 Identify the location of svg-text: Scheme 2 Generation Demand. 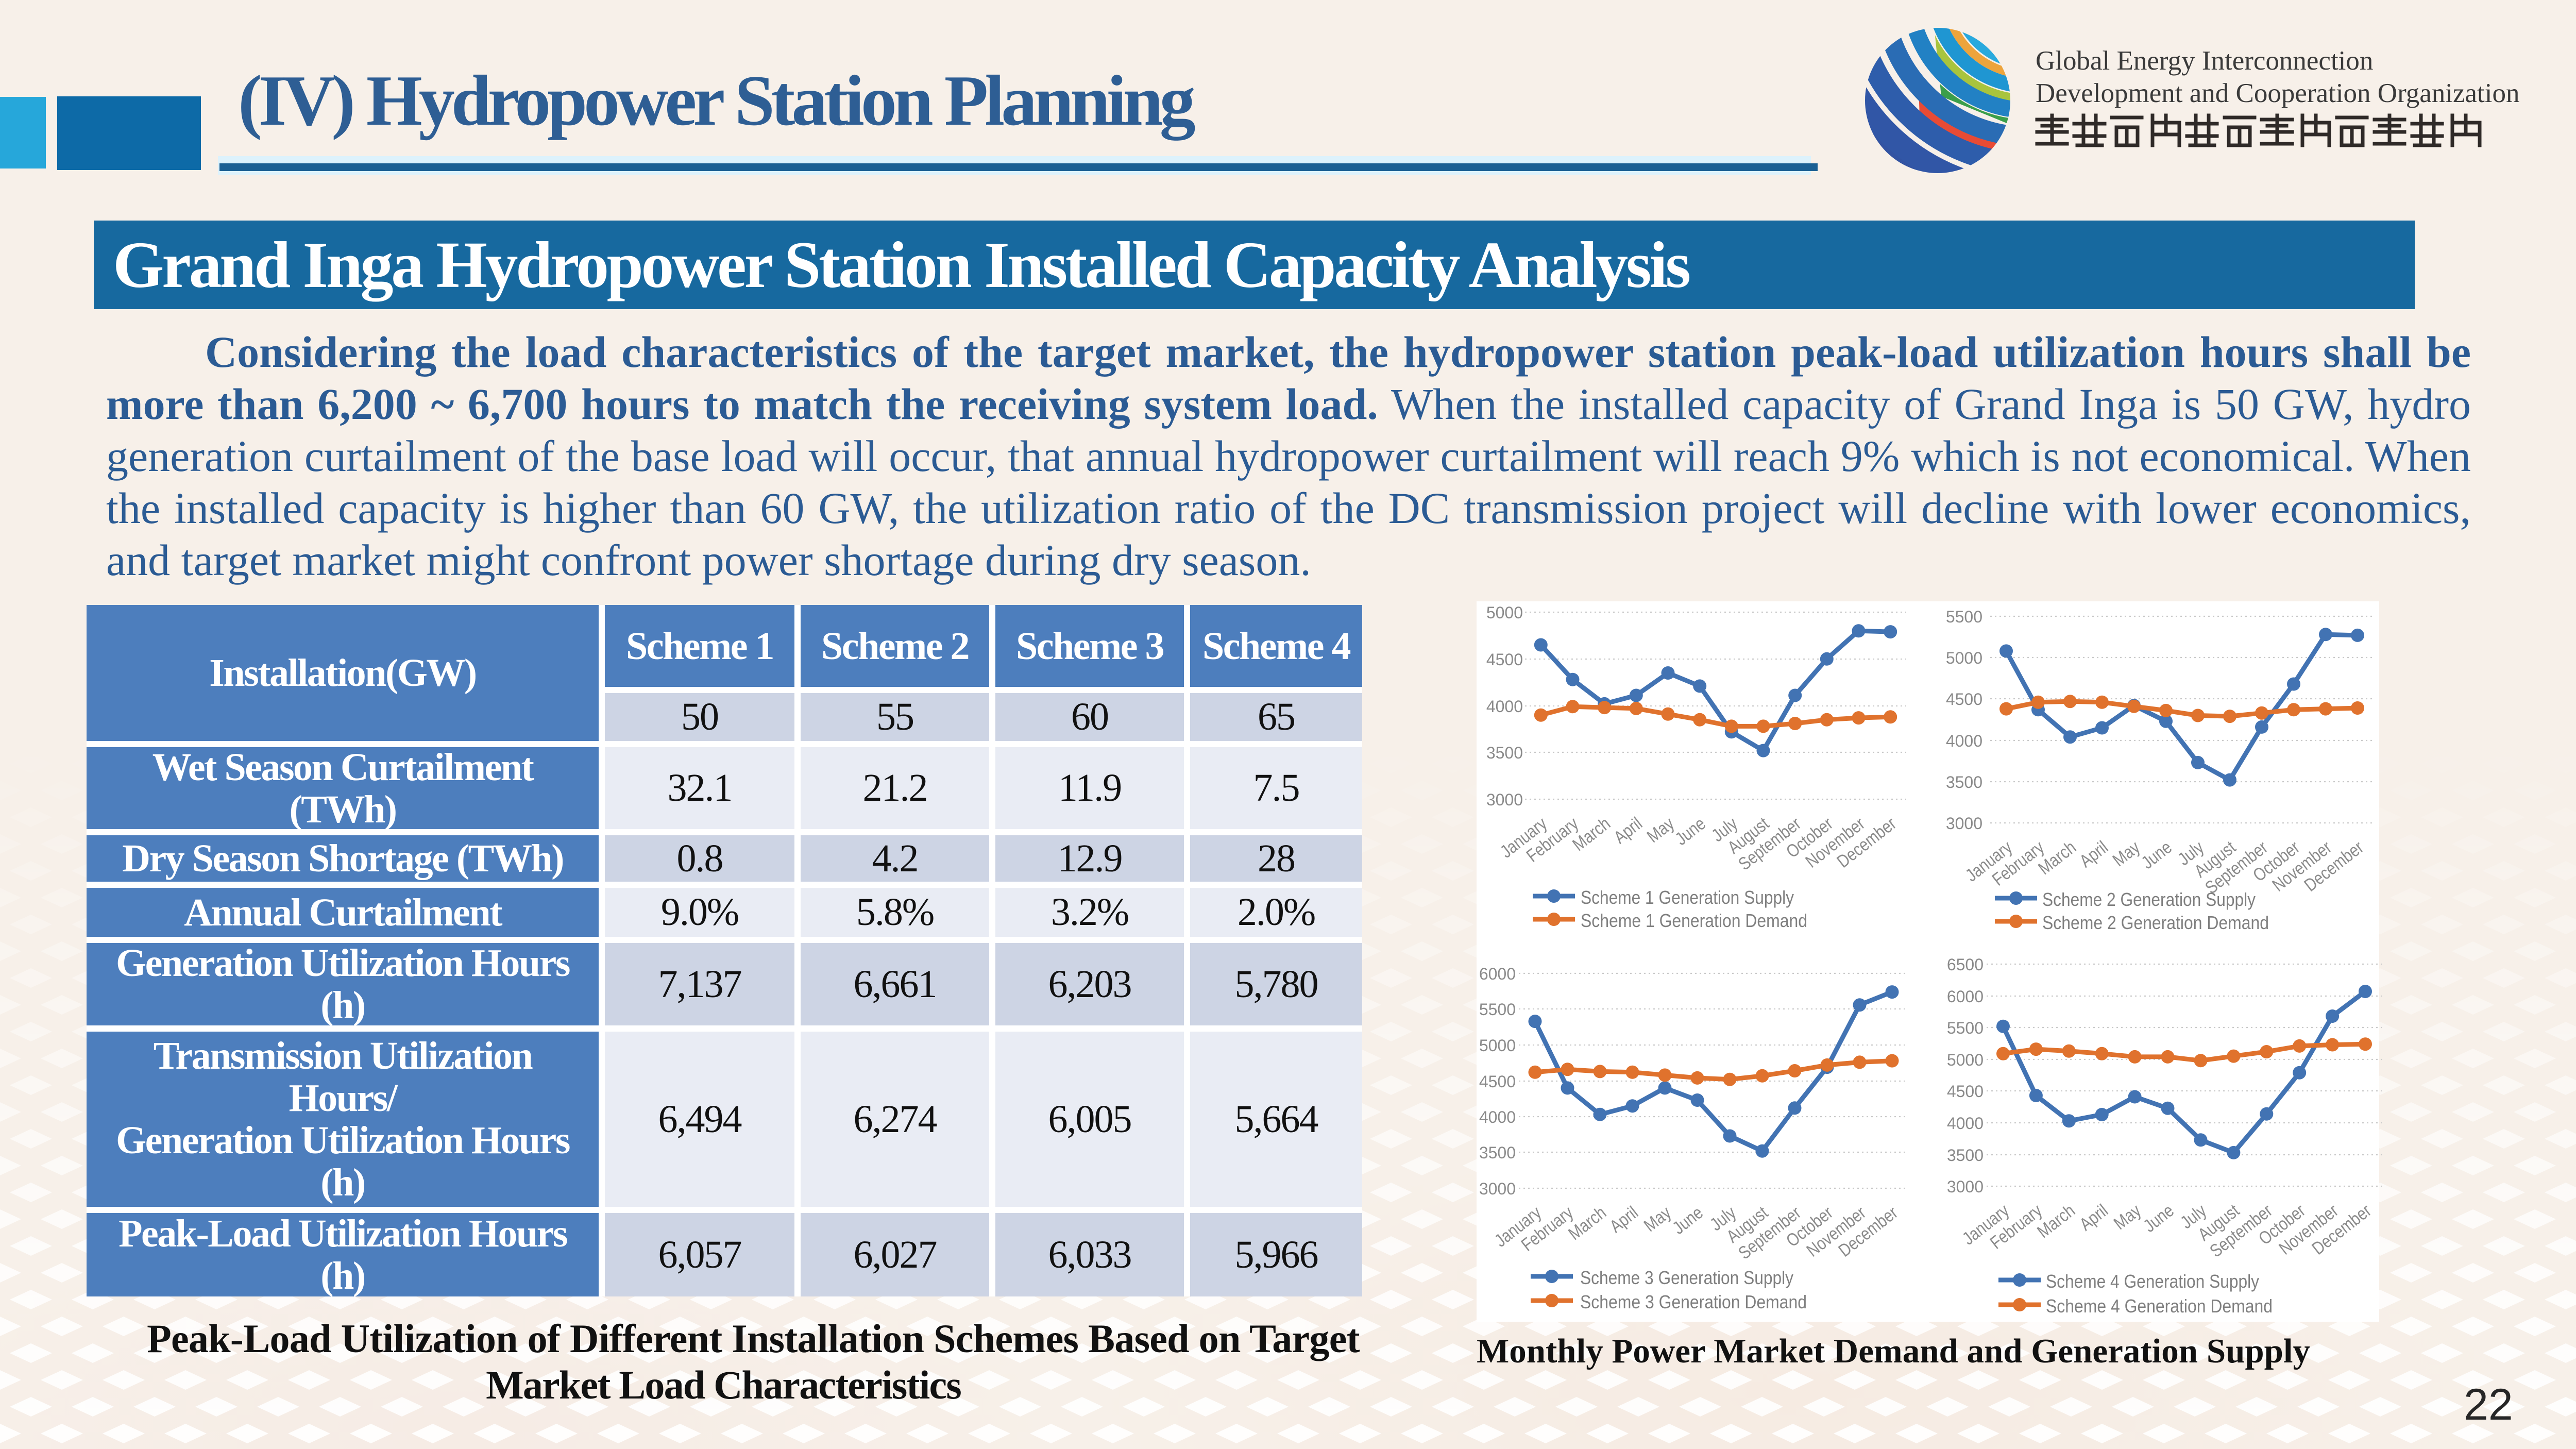
(2155, 922).